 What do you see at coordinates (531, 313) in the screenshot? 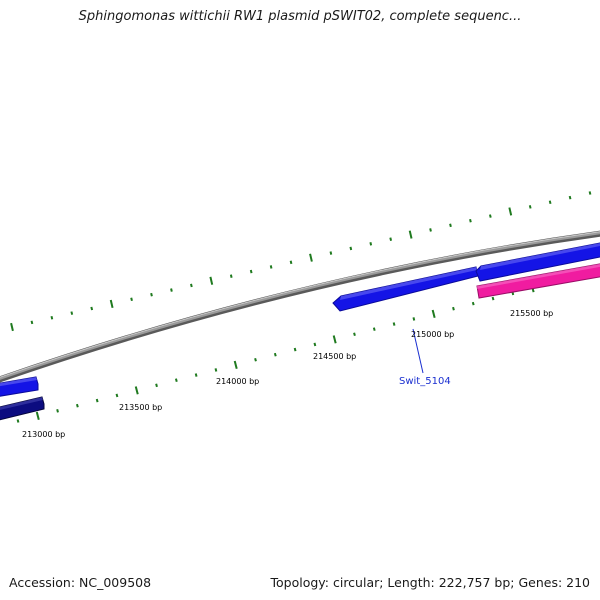
I see `ruler-label: 215500 bp` at bounding box center [531, 313].